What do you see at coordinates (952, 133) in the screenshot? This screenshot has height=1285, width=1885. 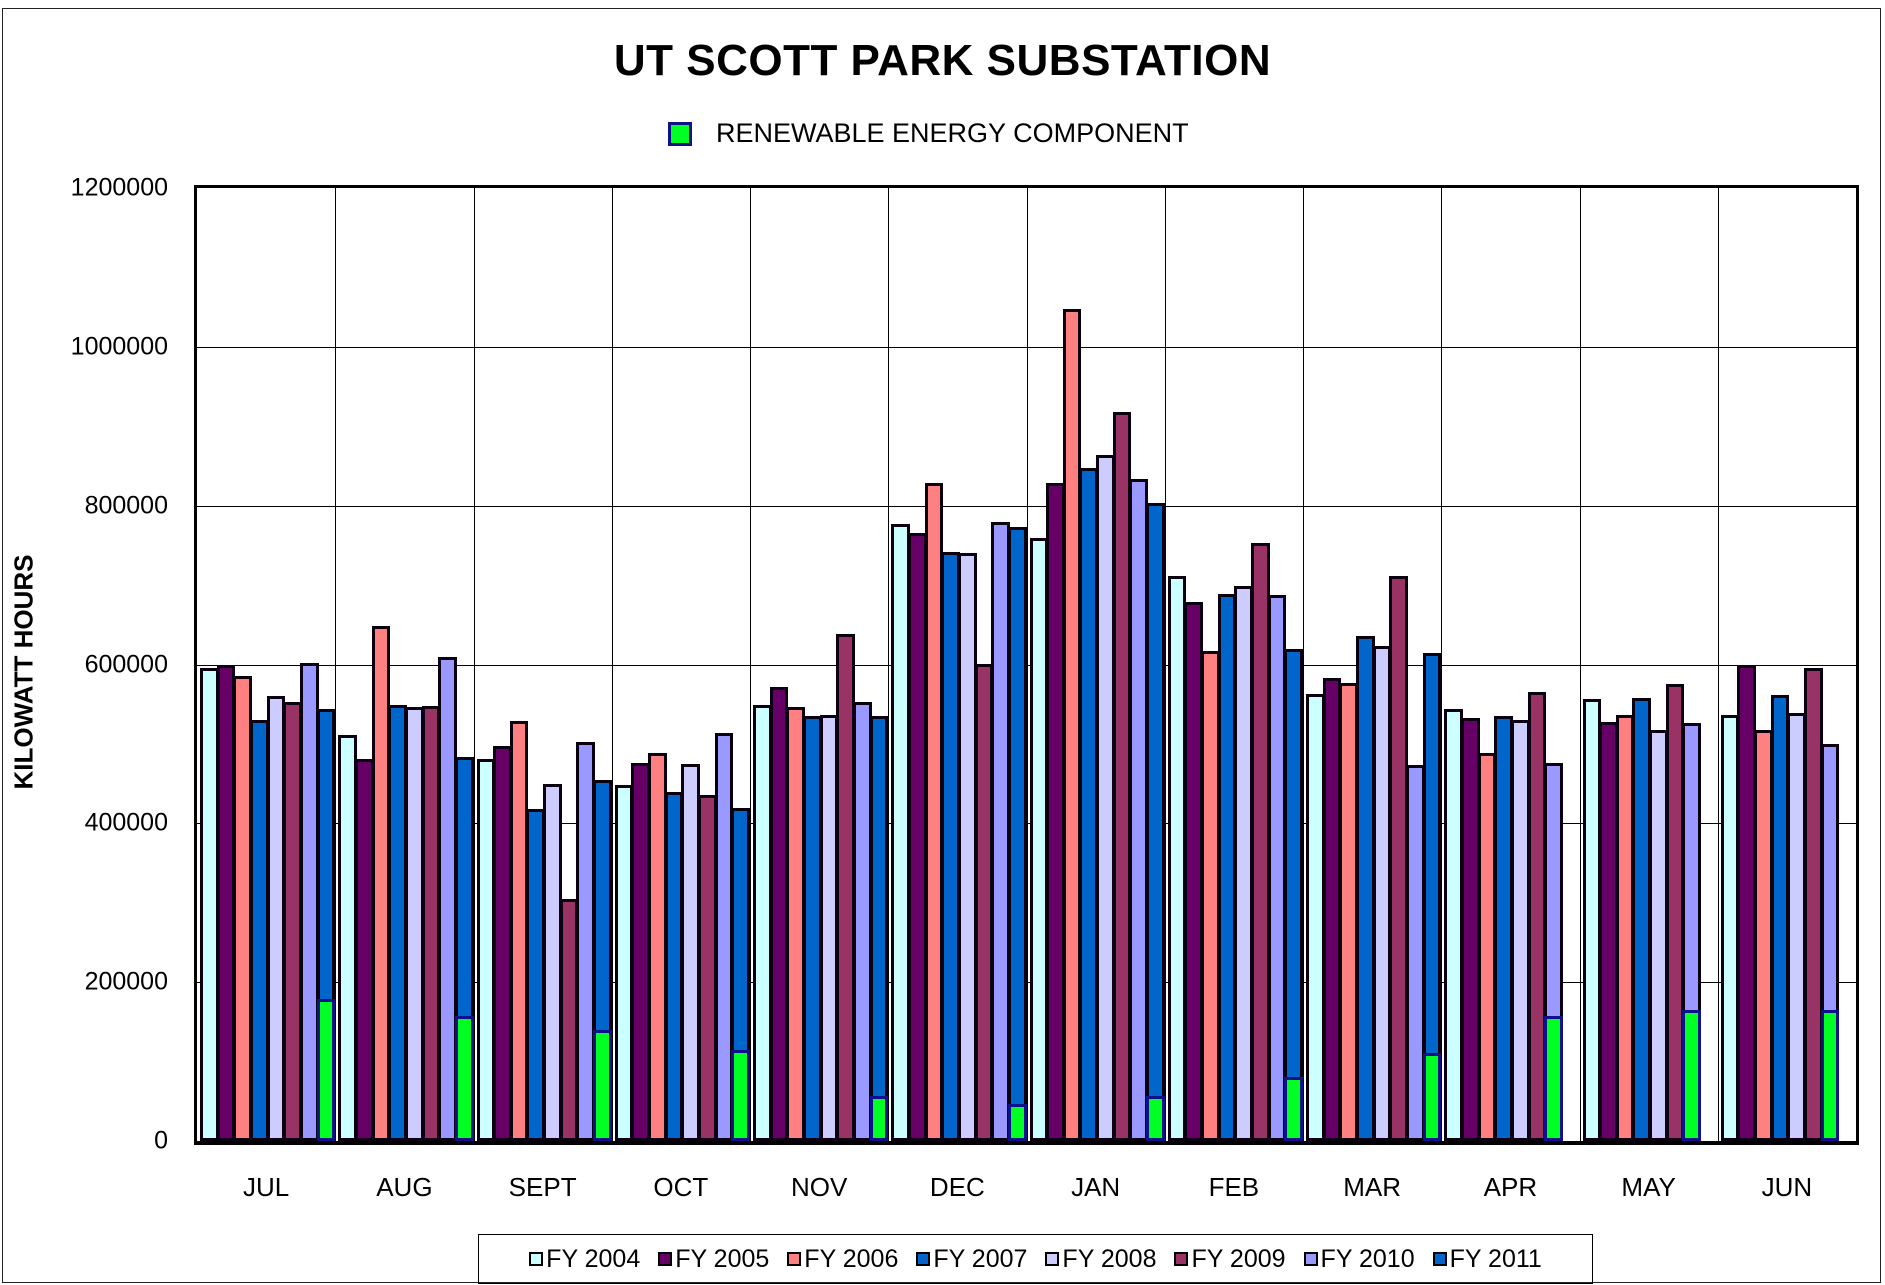 I see `renewable-legend-label: RENEWABLE ENERGY COMPONENT` at bounding box center [952, 133].